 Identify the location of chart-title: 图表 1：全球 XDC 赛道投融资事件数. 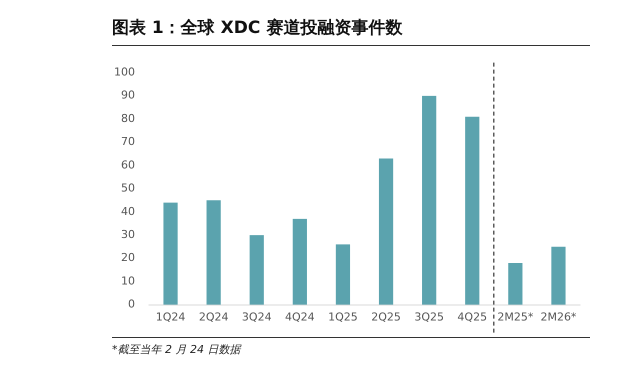
(351, 31).